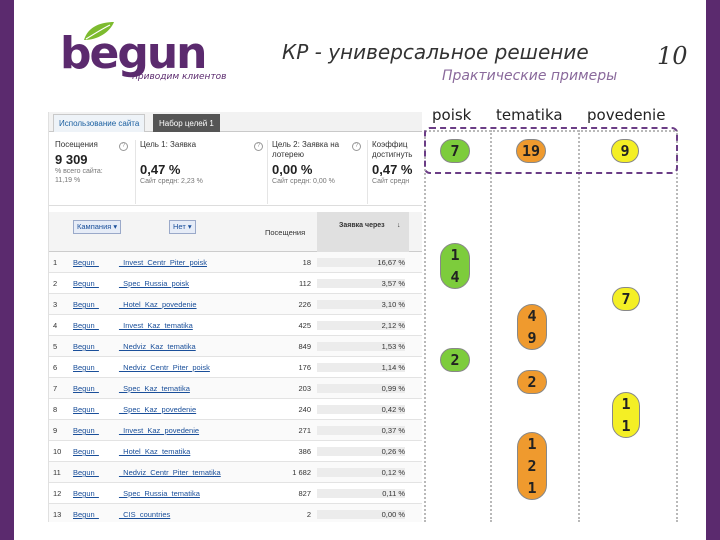 Image resolution: width=720 pixels, height=540 pixels. I want to click on badge-digit: 9, so click(625, 151).